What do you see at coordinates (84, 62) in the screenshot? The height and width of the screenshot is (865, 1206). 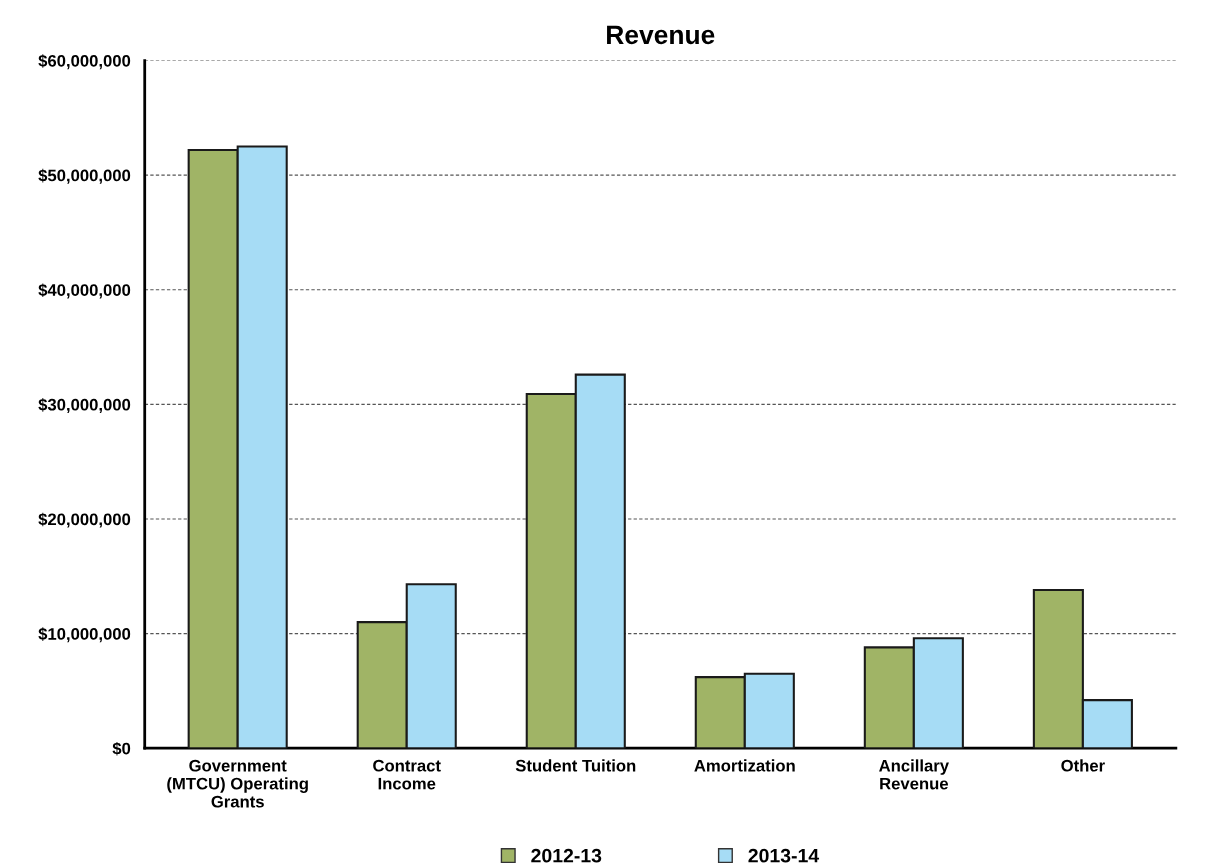 I see `y-tick-label: $60,000,000` at bounding box center [84, 62].